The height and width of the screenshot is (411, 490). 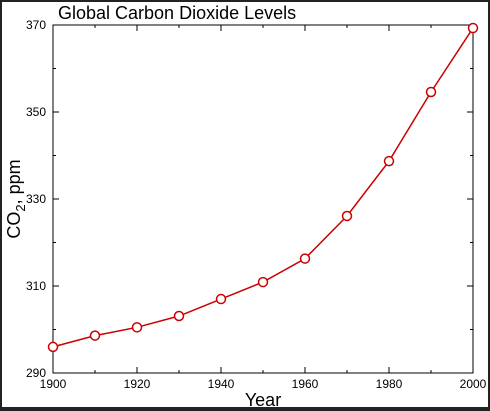 What do you see at coordinates (36, 25) in the screenshot?
I see `y-tick-label: 370` at bounding box center [36, 25].